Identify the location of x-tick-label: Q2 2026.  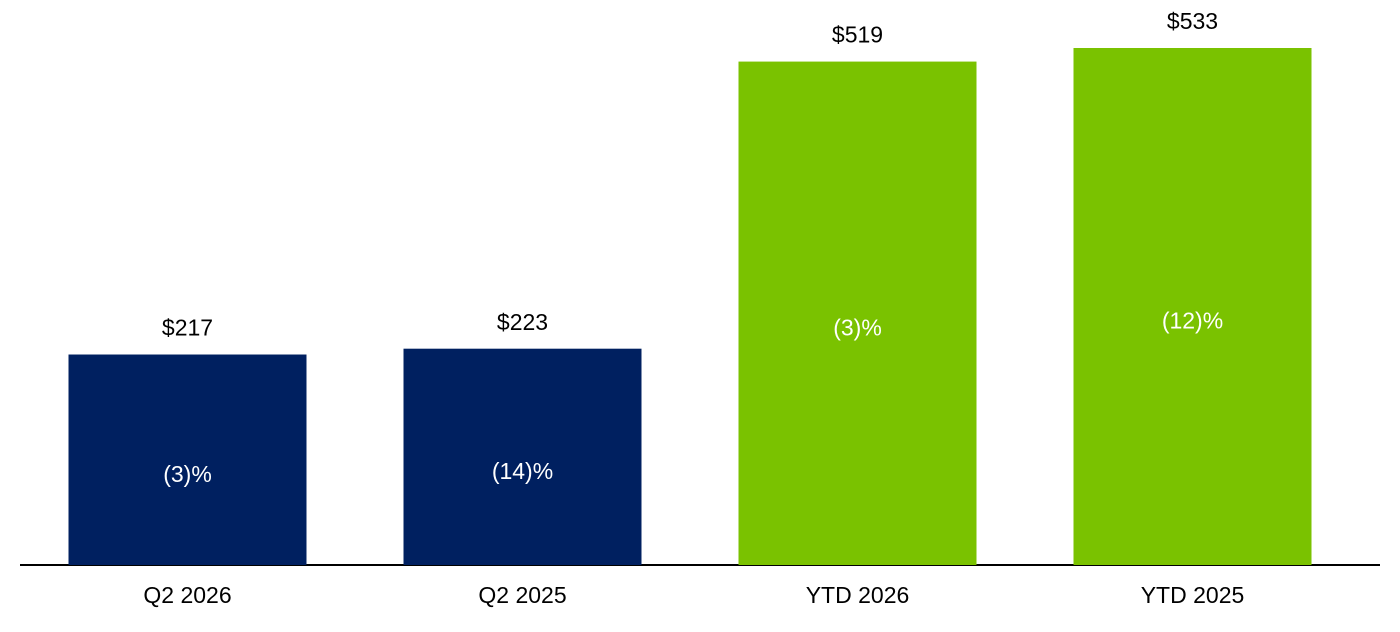
(187, 595).